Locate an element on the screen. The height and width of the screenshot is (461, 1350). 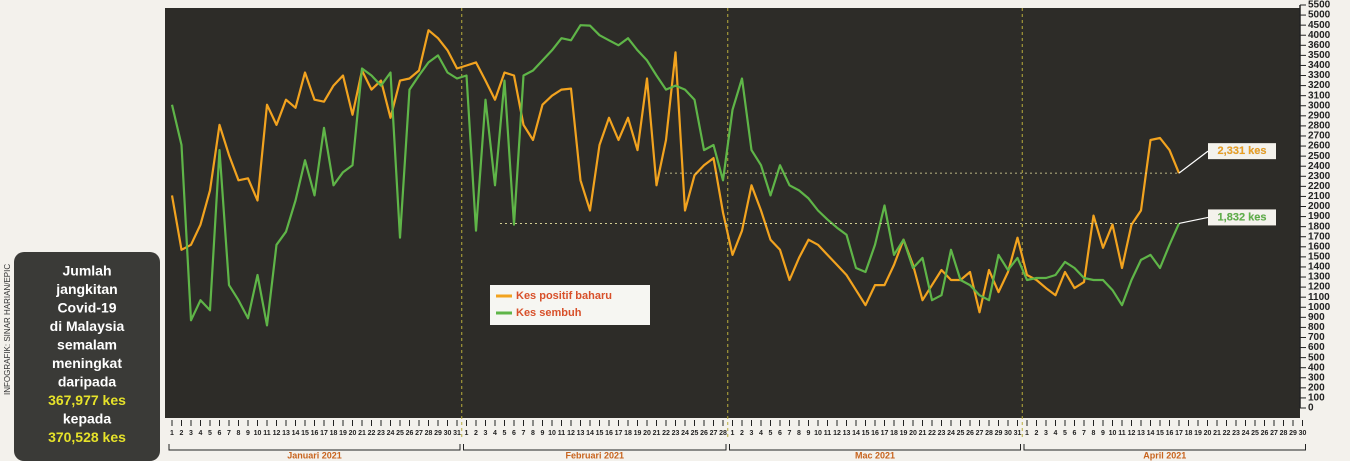
y-tick-label: 2800 is located at coordinates (1319, 126).